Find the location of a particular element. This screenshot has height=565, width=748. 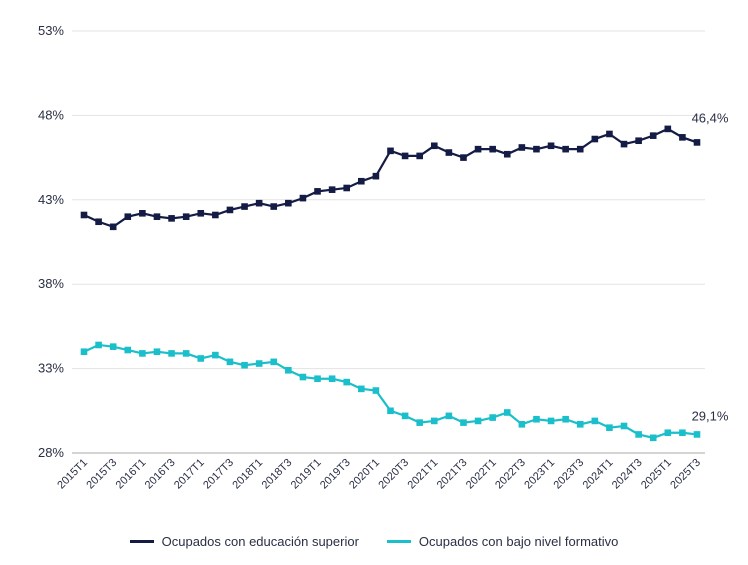

x-tick-label: 2019T1 is located at coordinates (306, 474).